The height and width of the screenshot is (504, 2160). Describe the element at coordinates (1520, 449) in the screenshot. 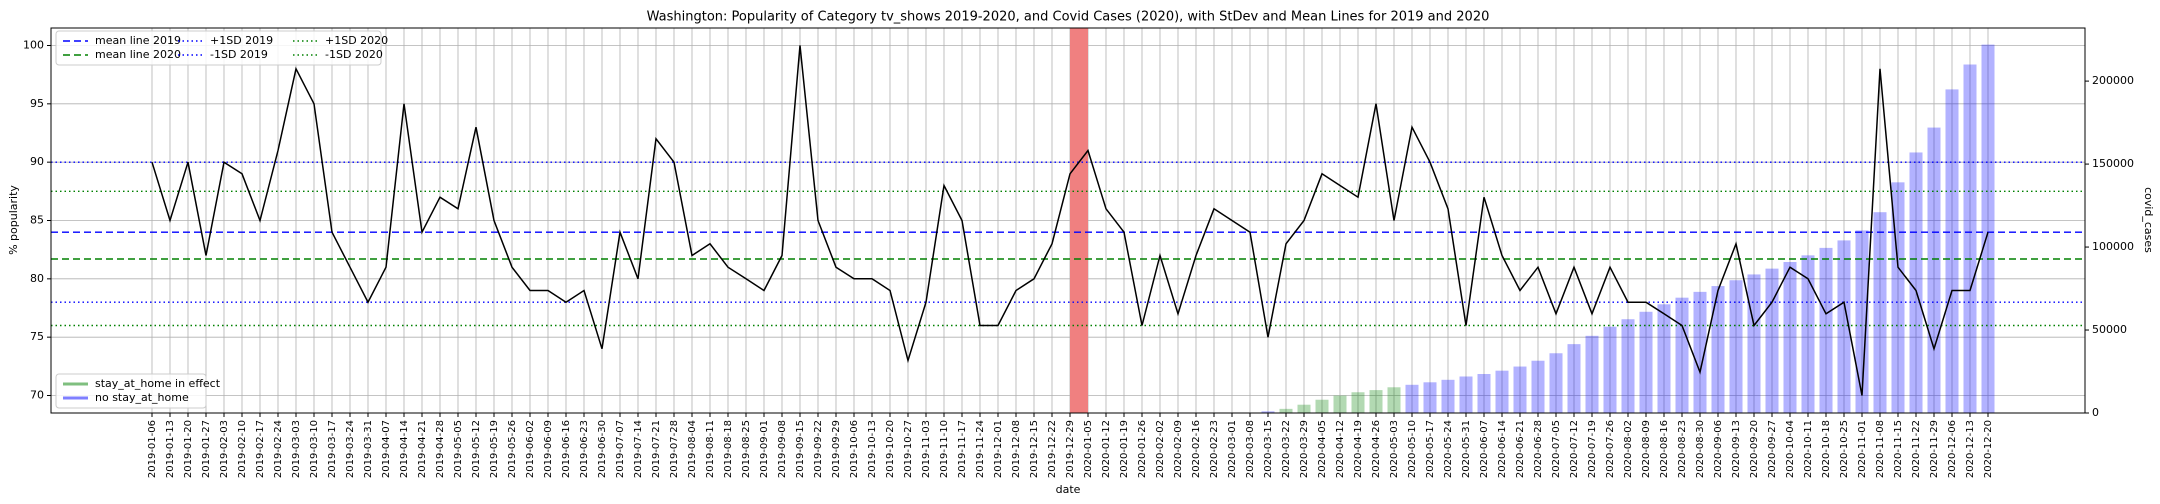

I see `x-tick-label: 2020-06-21` at that location.